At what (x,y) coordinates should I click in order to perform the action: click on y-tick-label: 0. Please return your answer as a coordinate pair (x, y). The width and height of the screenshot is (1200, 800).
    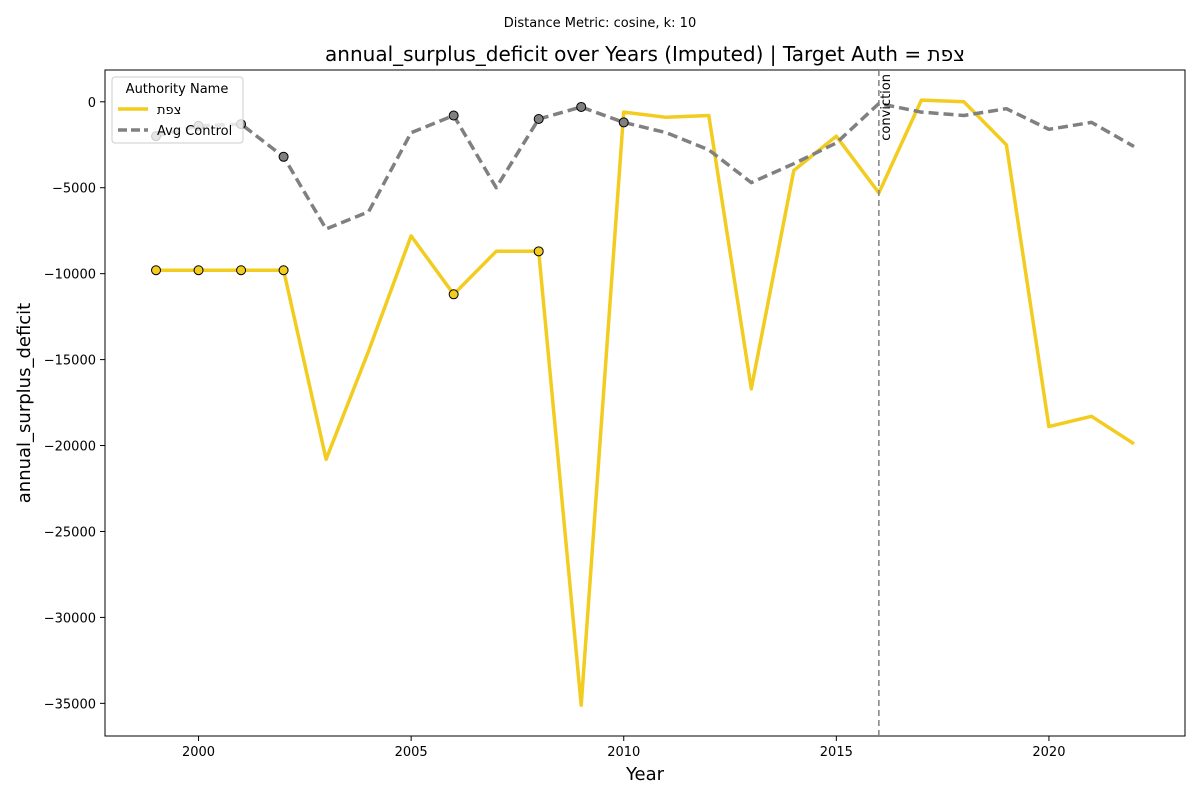
    Looking at the image, I should click on (92, 103).